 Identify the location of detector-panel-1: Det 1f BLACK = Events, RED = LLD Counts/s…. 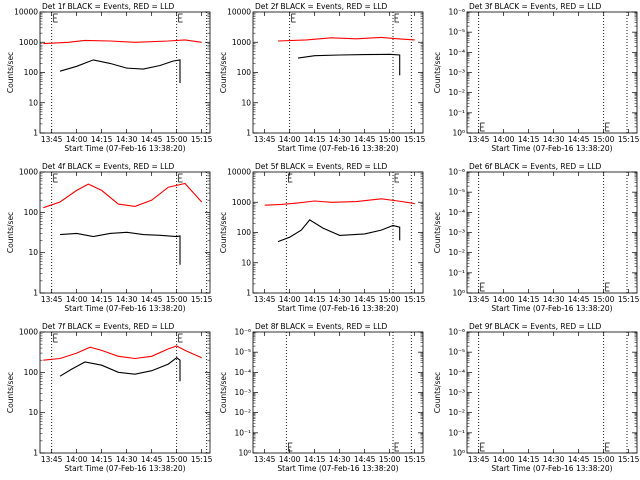
(109, 77).